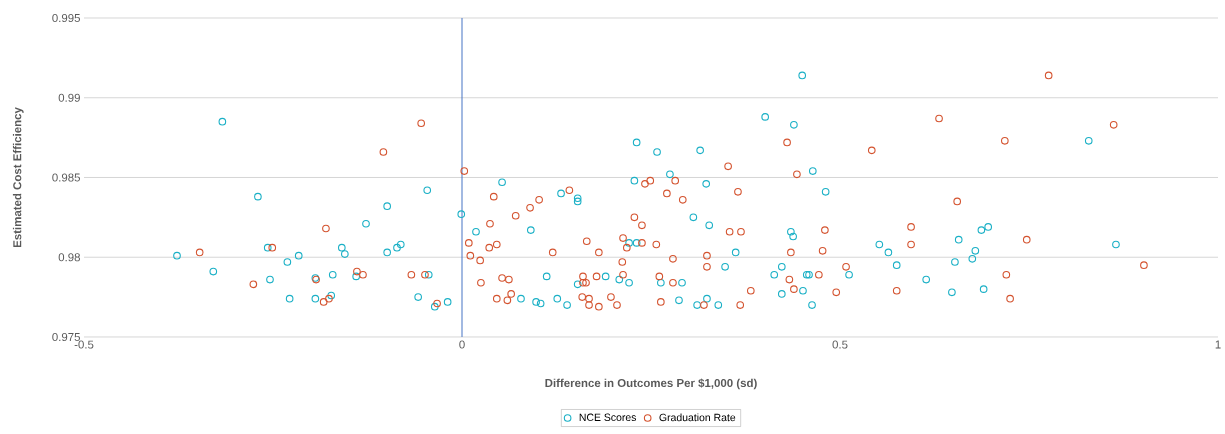  Describe the element at coordinates (69, 257) in the screenshot. I see `y-tick-label: 0.98` at that location.